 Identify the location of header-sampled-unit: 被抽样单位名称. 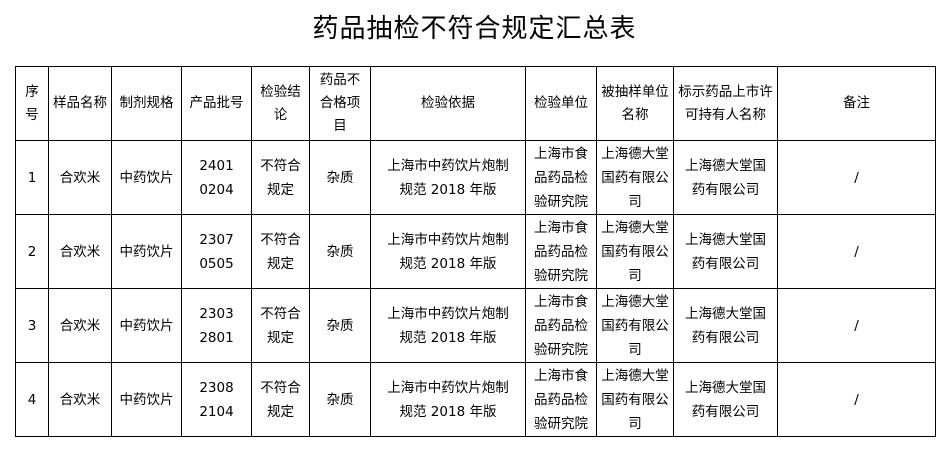
(635, 103).